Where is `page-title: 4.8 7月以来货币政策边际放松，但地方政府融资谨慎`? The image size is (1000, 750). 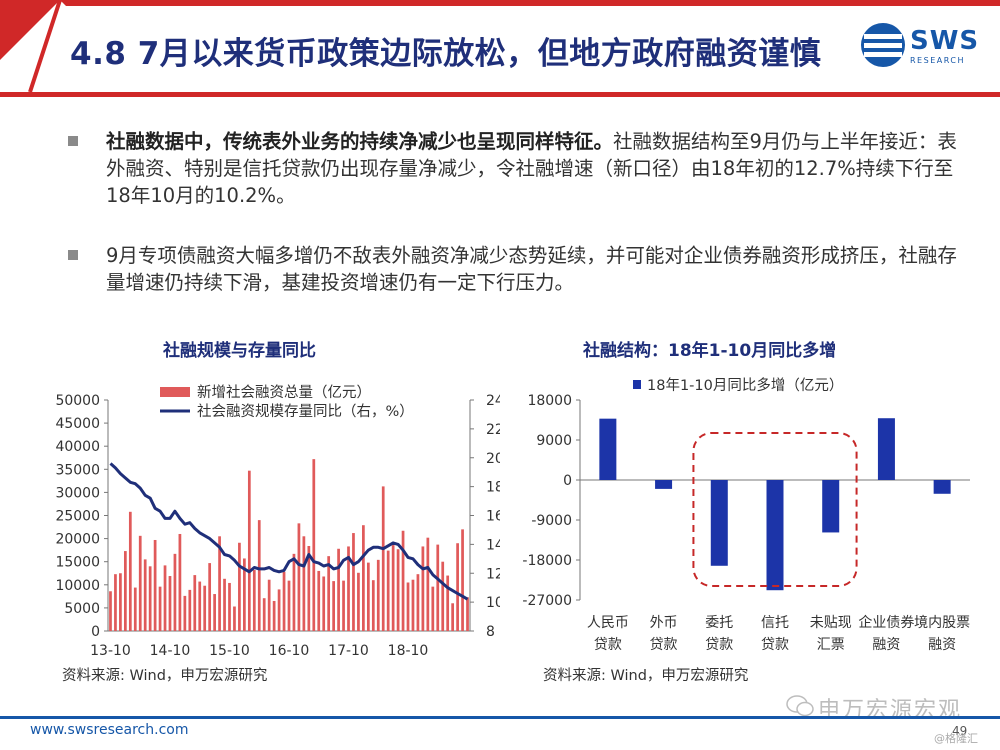 page-title: 4.8 7月以来货币政策边际放松，但地方政府融资谨慎 is located at coordinates (446, 54).